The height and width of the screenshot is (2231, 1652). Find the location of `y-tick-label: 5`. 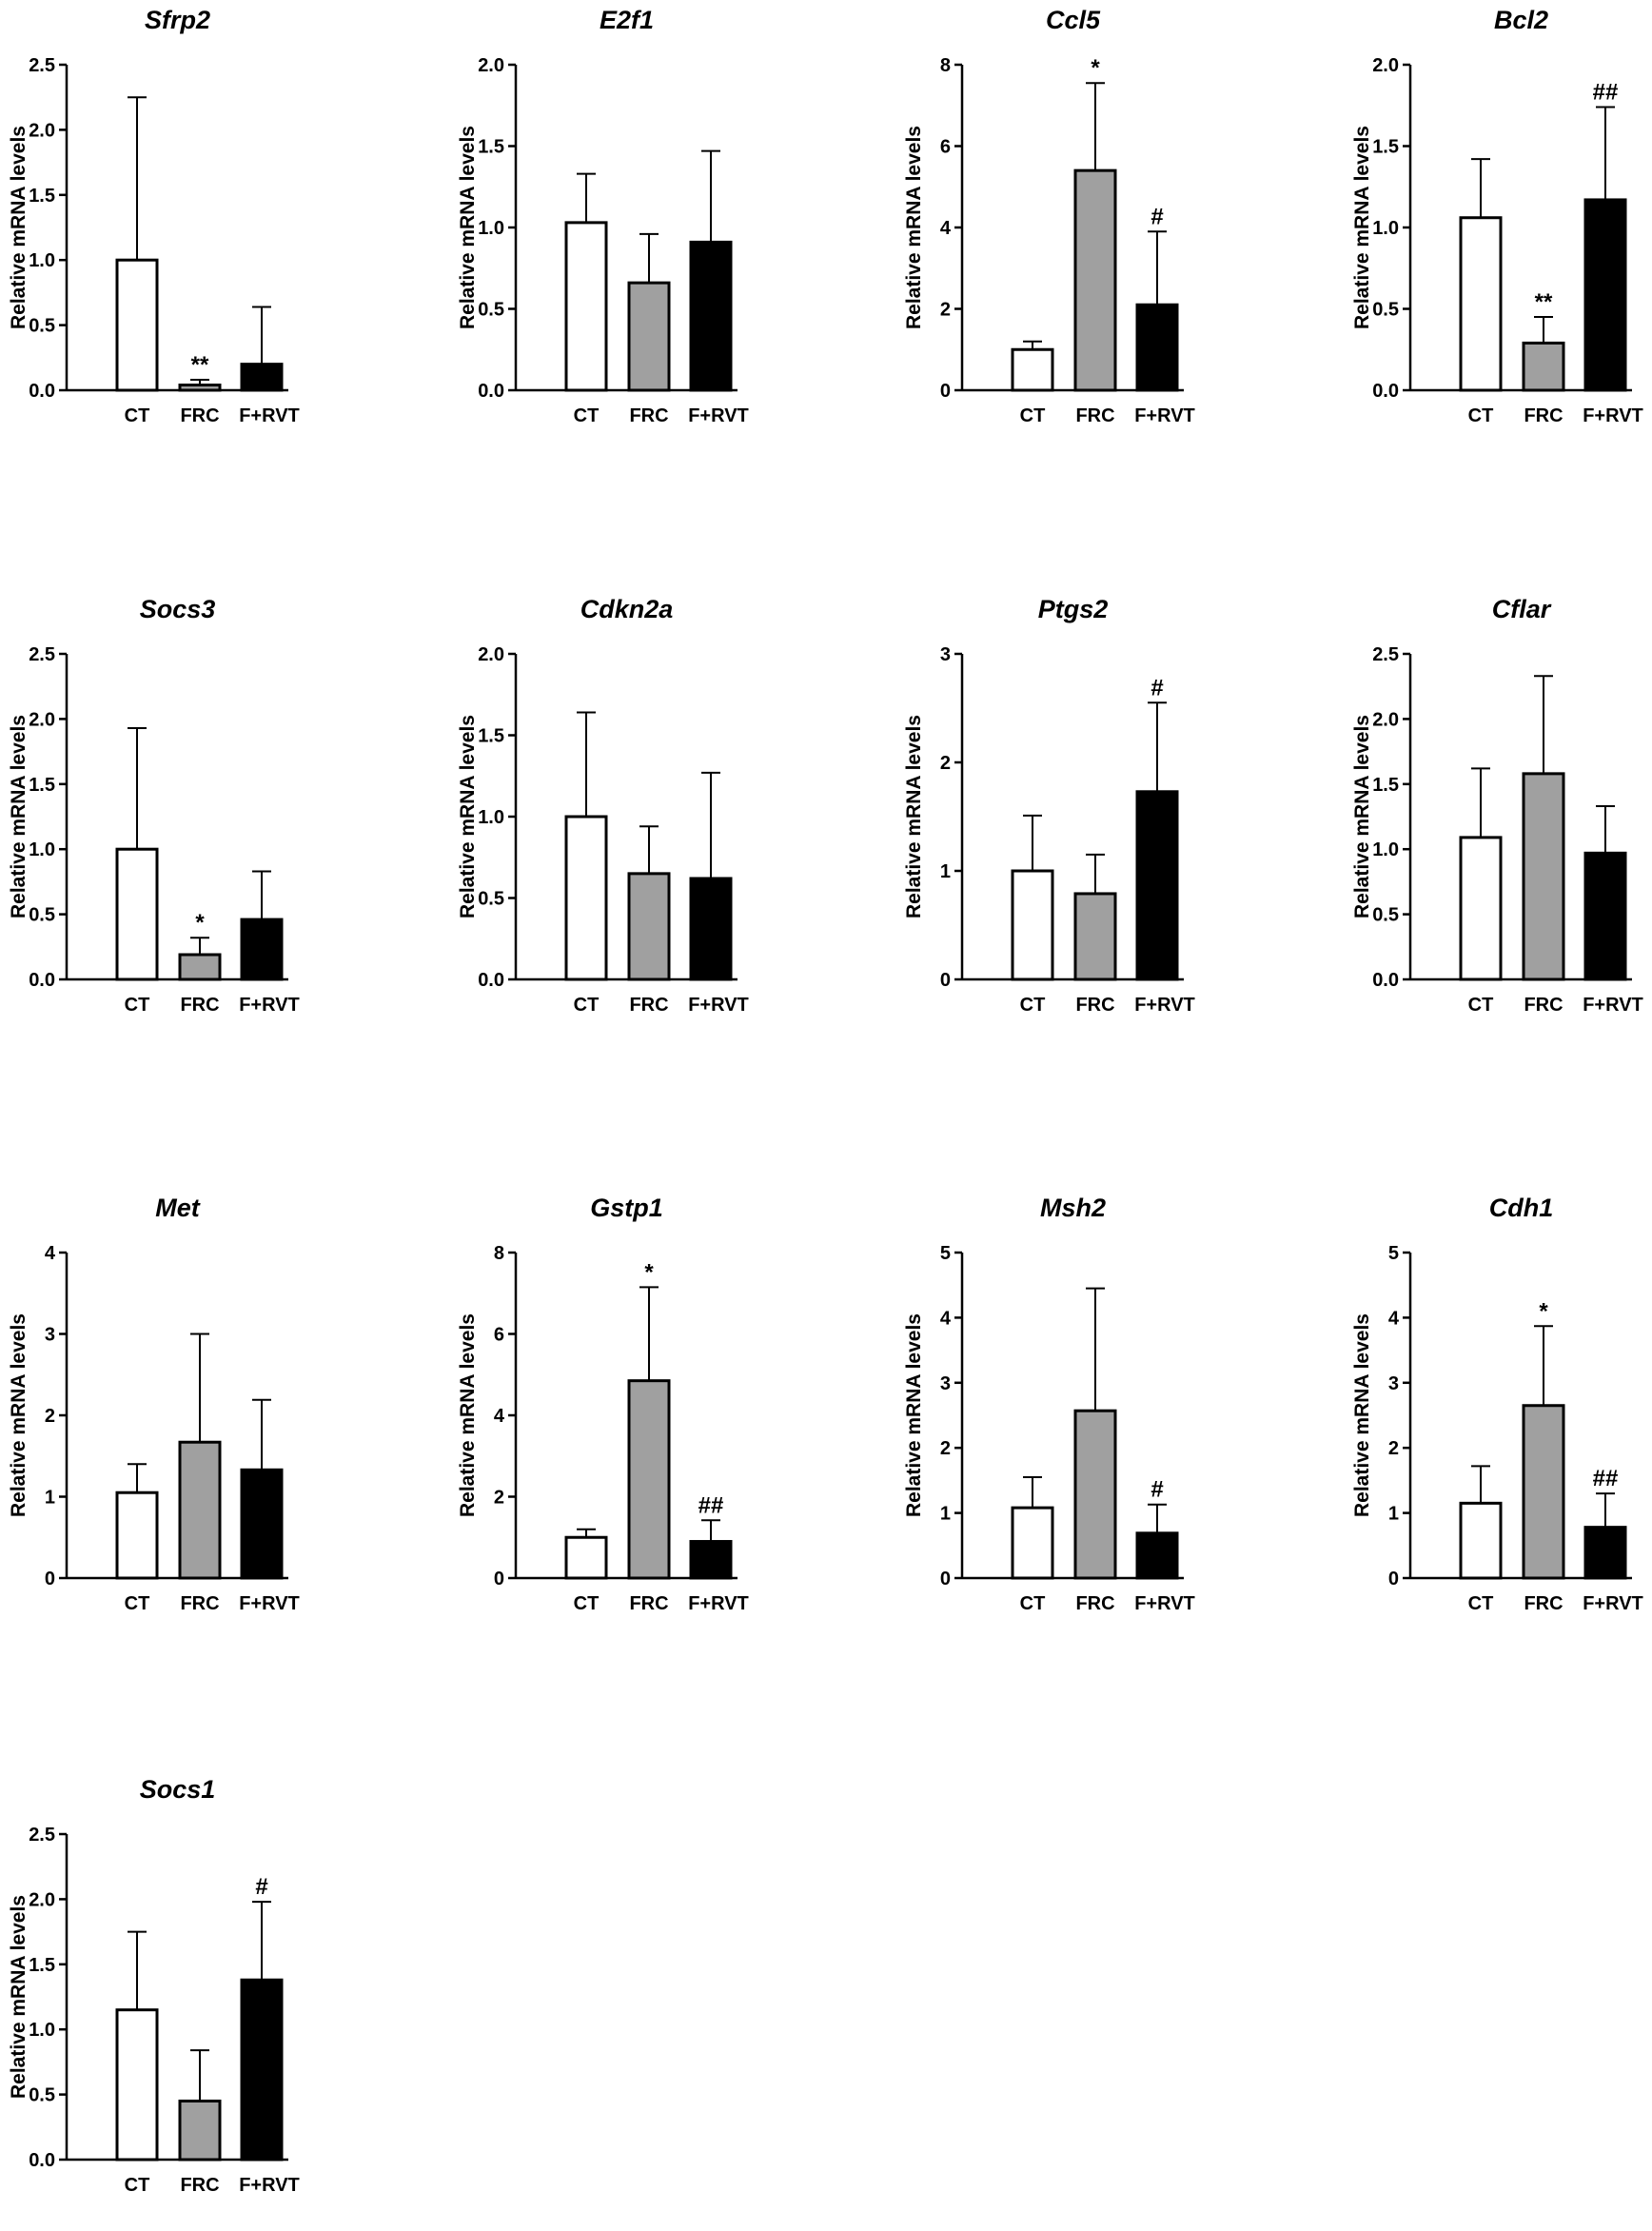

y-tick-label: 5 is located at coordinates (1394, 1254).